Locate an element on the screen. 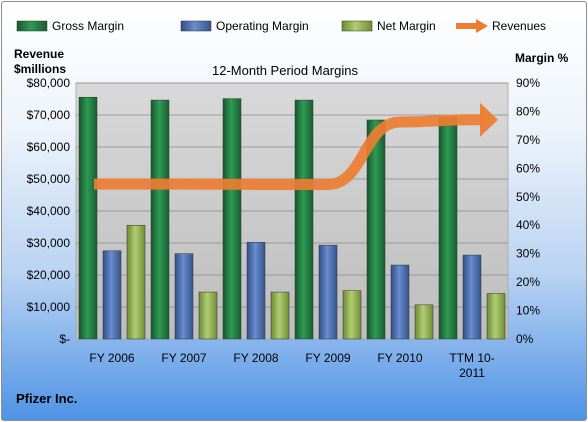 The image size is (588, 422). right-tick-label: 50% is located at coordinates (528, 197).